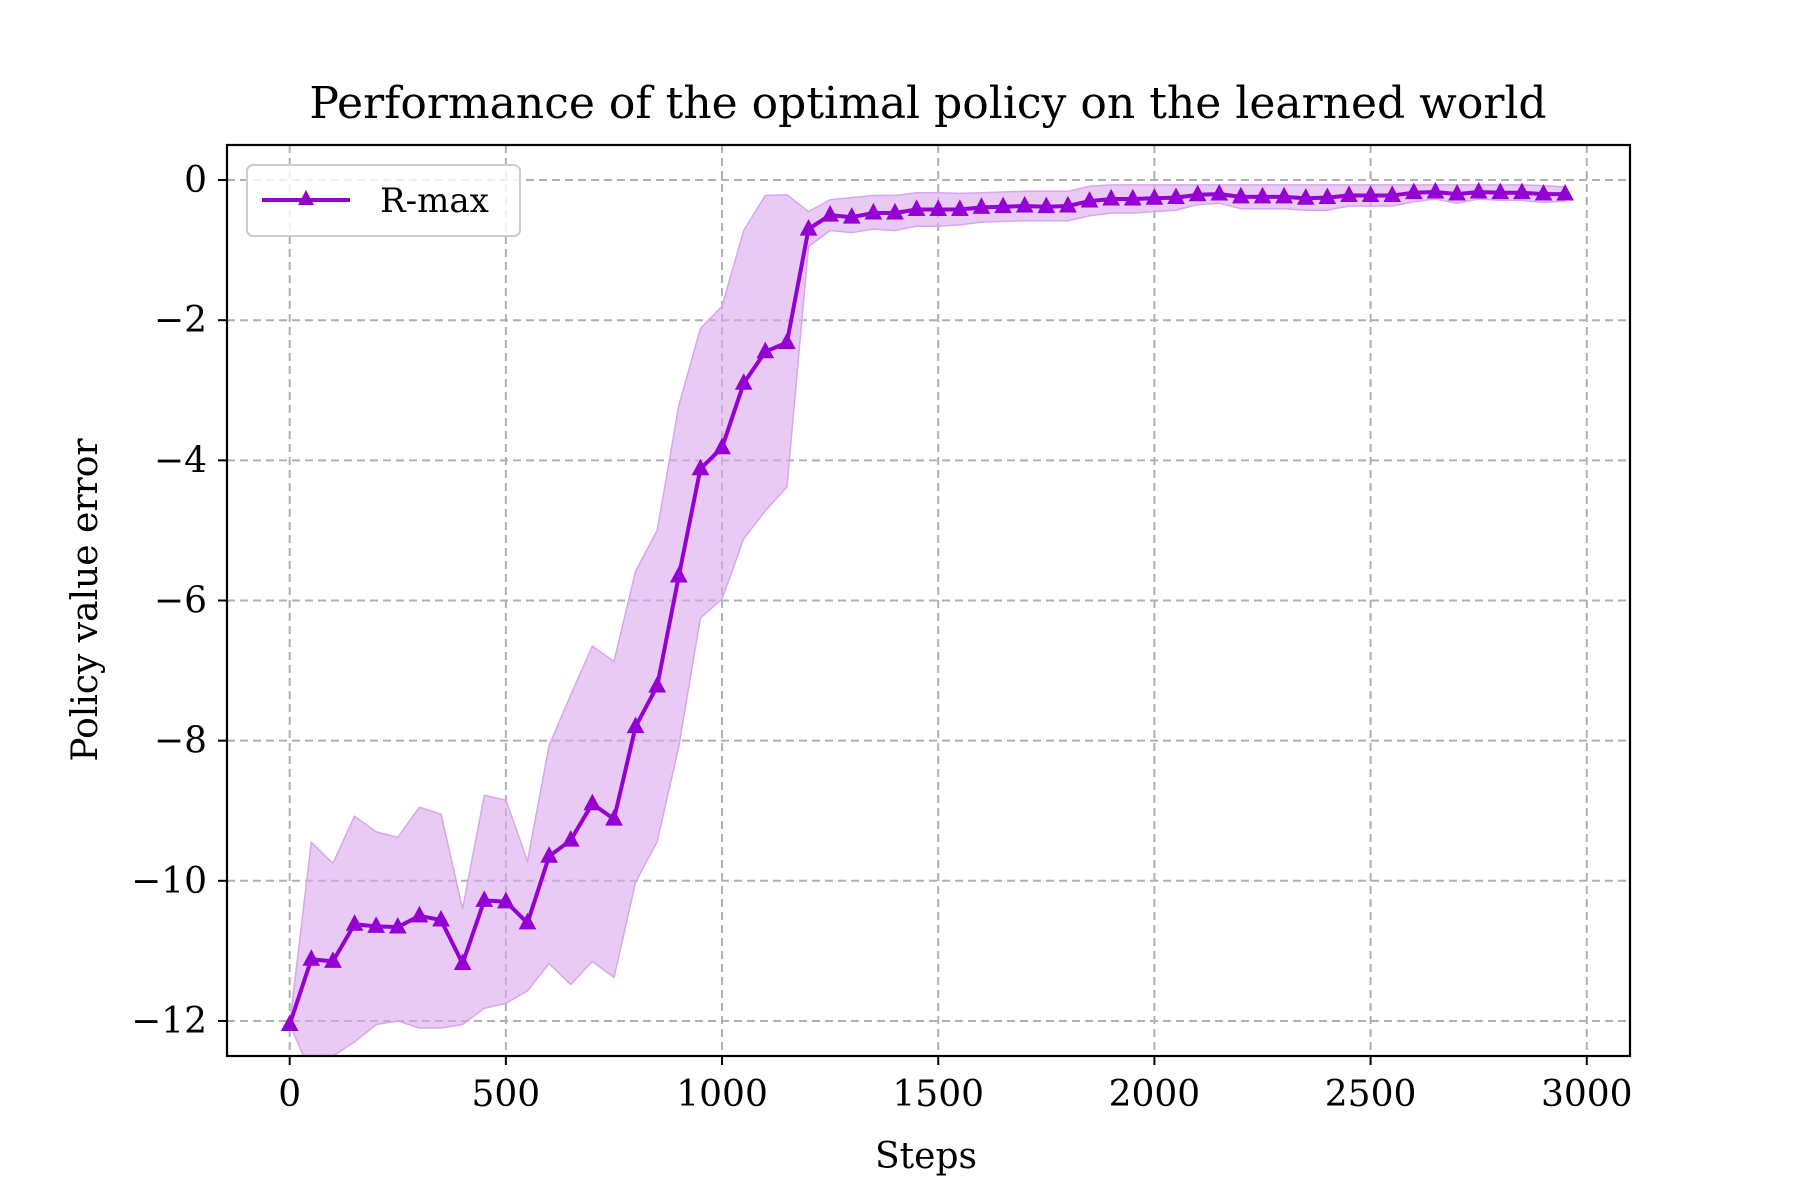 Image resolution: width=1800 pixels, height=1200 pixels. Describe the element at coordinates (180, 741) in the screenshot. I see `y-tick-label: −8` at that location.